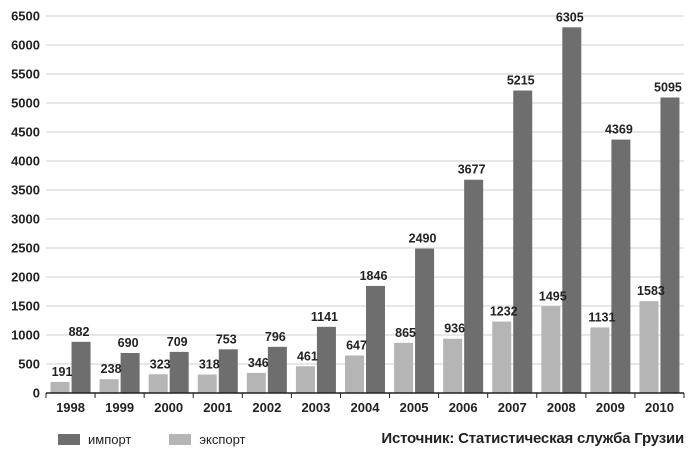 This screenshot has width=692, height=461. I want to click on source-note: Источник: Статистическая служба Грузии, so click(532, 438).